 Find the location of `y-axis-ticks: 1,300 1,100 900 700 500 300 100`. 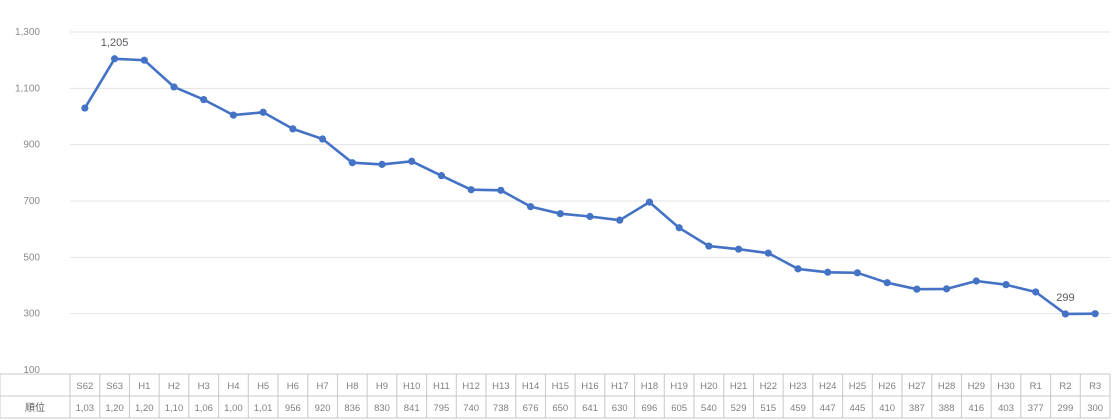

y-axis-ticks: 1,300 1,100 900 700 500 300 100 is located at coordinates (27, 201).